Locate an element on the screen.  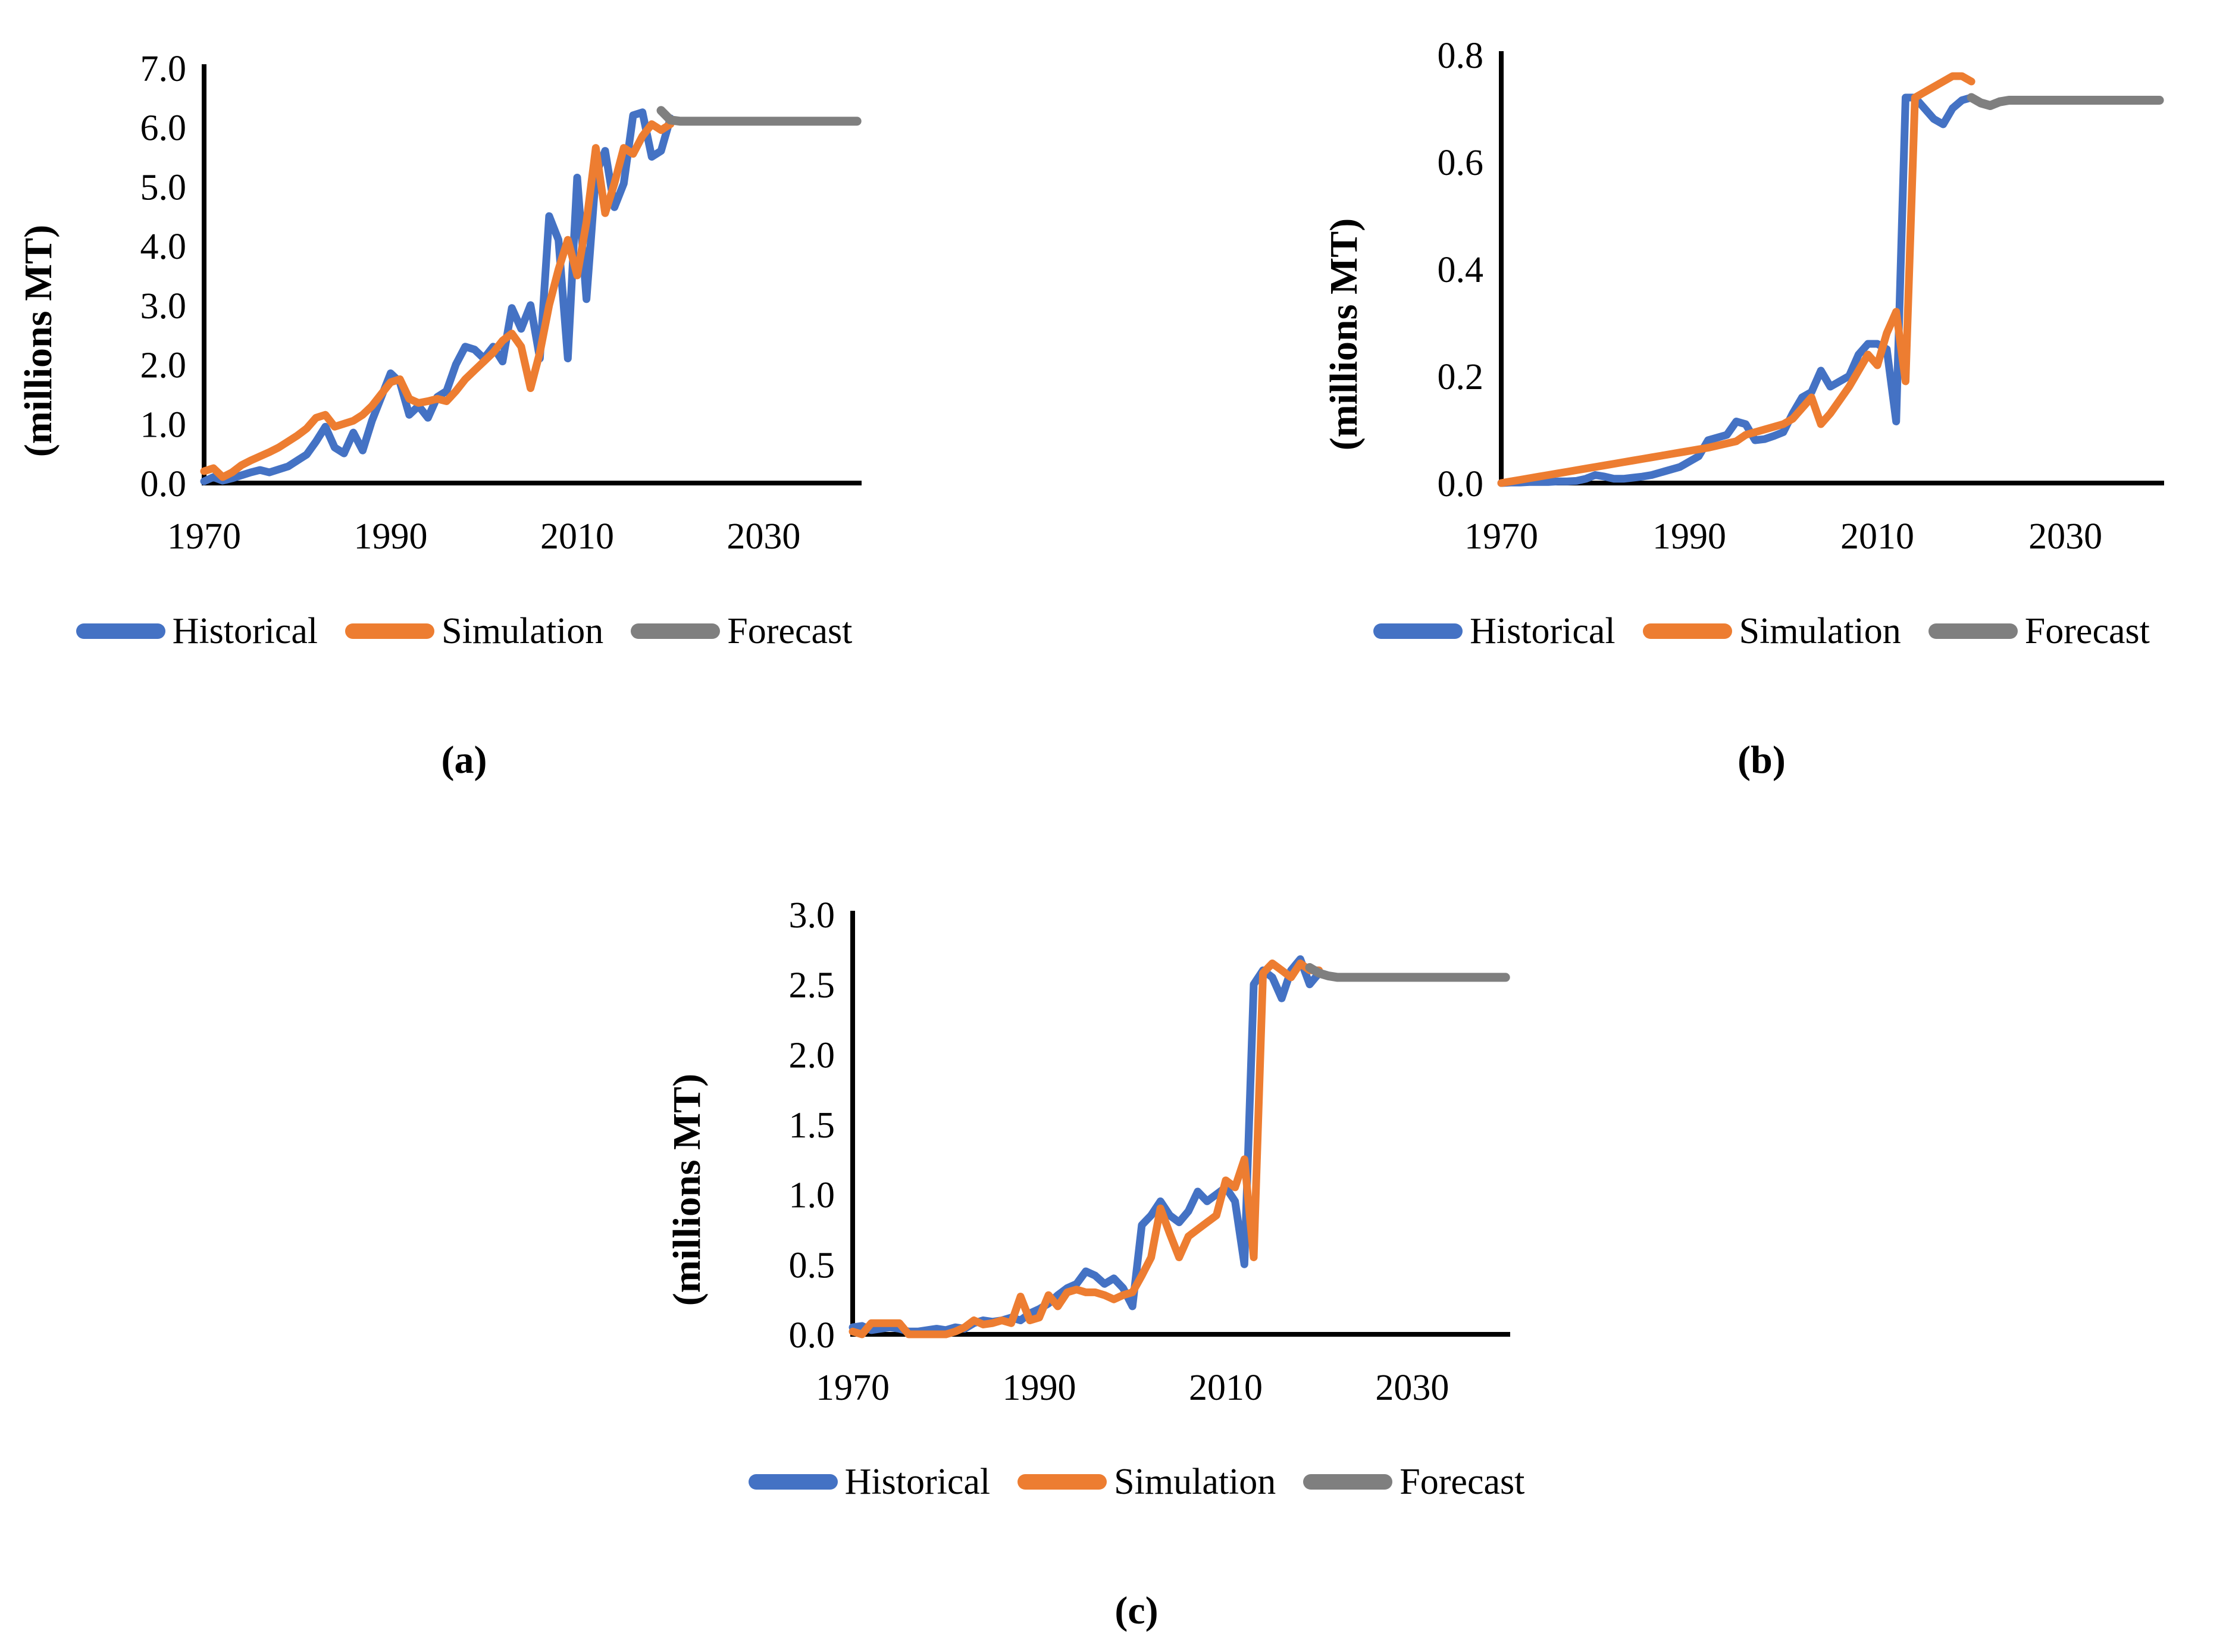
svg-text: 6.0 is located at coordinates (163, 128).